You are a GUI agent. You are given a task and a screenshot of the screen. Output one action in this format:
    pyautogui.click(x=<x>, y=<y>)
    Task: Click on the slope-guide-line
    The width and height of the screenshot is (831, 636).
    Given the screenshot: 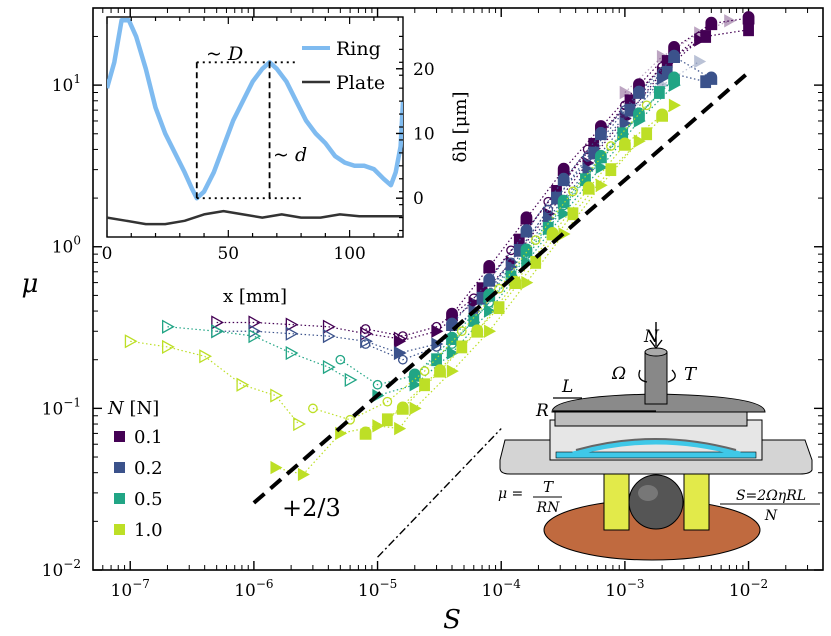 What is the action you would take?
    pyautogui.click(x=439, y=493)
    